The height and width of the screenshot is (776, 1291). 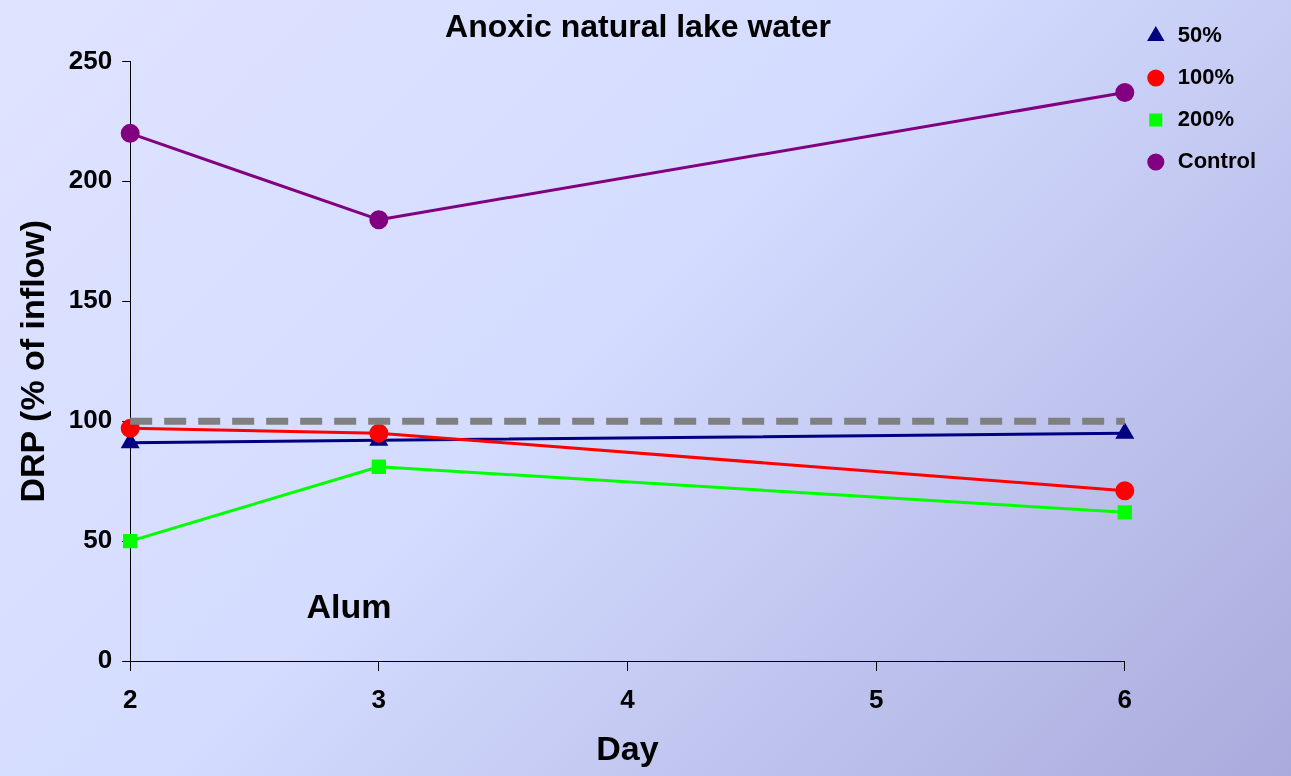 I want to click on x-axis-title: Day, so click(x=627, y=747).